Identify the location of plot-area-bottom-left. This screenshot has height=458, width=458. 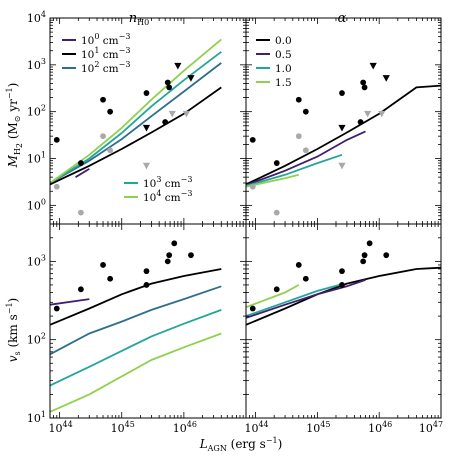
(136, 326).